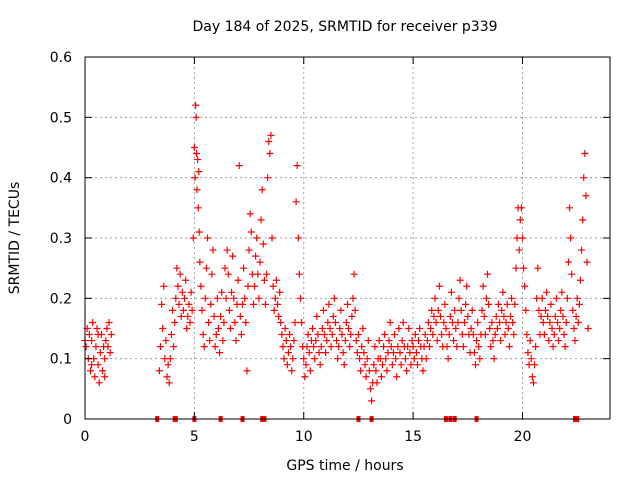 Image resolution: width=640 pixels, height=480 pixels. What do you see at coordinates (413, 437) in the screenshot?
I see `x-tick-label: 15` at bounding box center [413, 437].